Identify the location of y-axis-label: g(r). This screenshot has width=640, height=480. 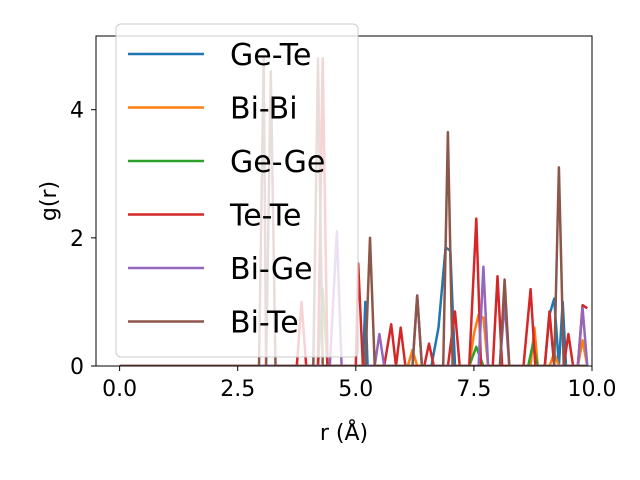
(49, 201).